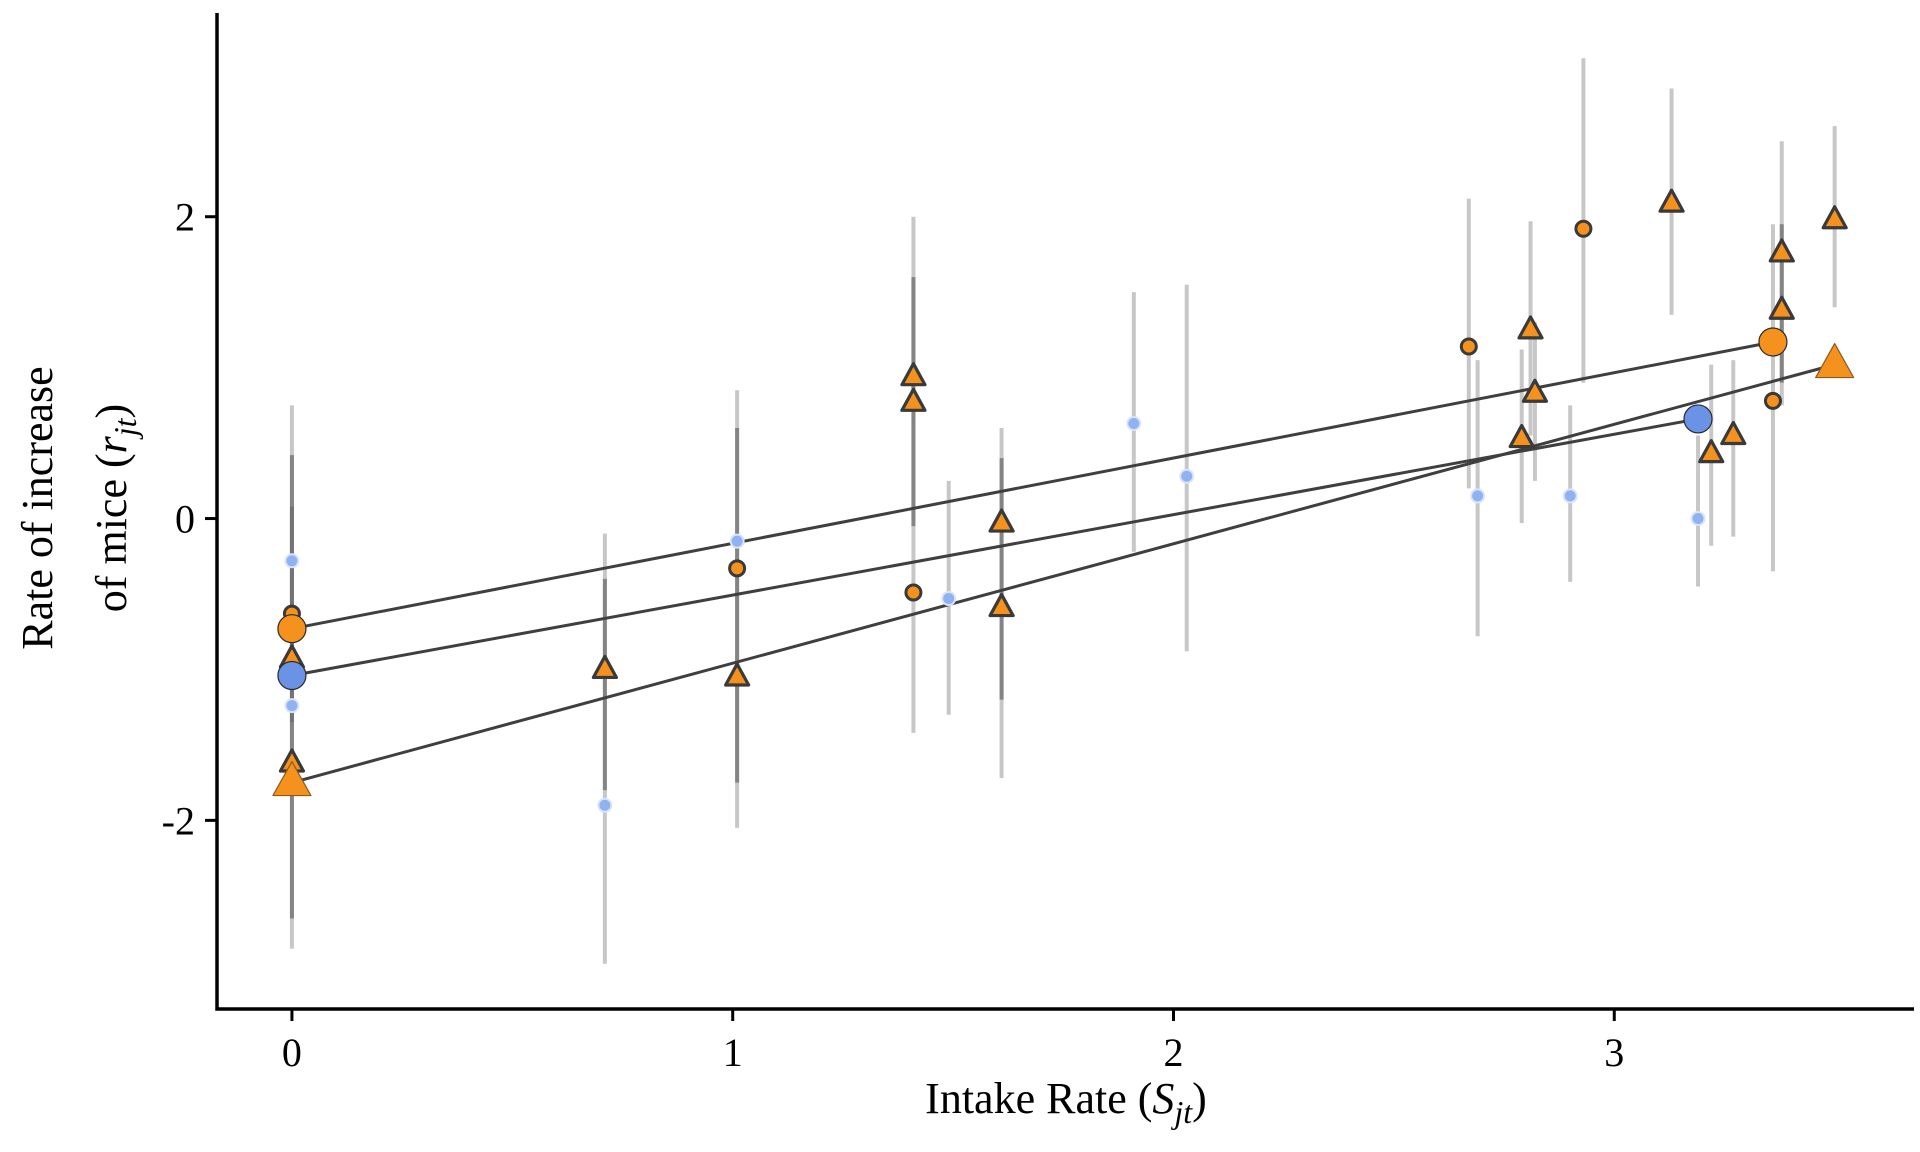  I want to click on x-tick-label: 3, so click(1614, 1052).